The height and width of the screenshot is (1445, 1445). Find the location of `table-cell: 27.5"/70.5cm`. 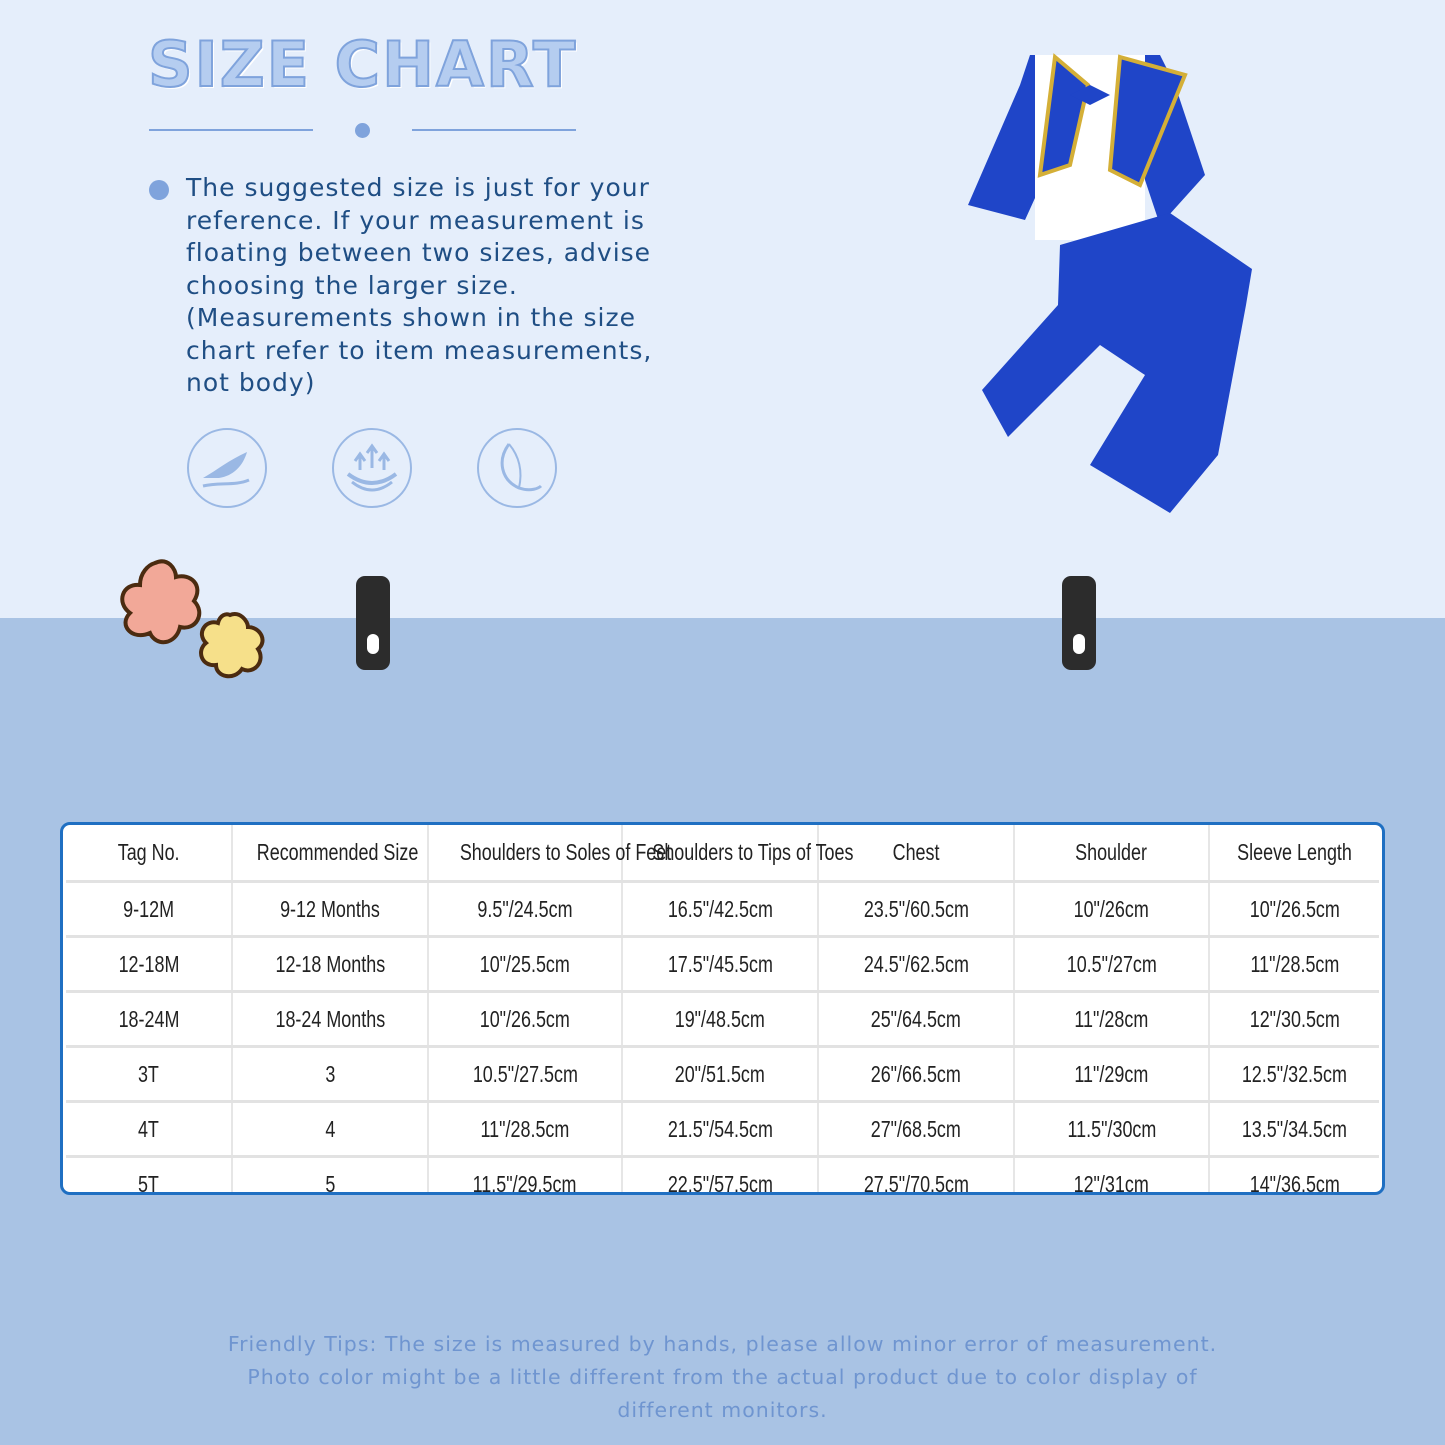

table-cell: 27.5"/70.5cm is located at coordinates (916, 1175).